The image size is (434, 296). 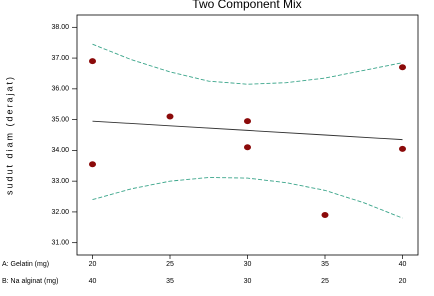 I want to click on y-tick-label: 33.00, so click(x=60, y=181).